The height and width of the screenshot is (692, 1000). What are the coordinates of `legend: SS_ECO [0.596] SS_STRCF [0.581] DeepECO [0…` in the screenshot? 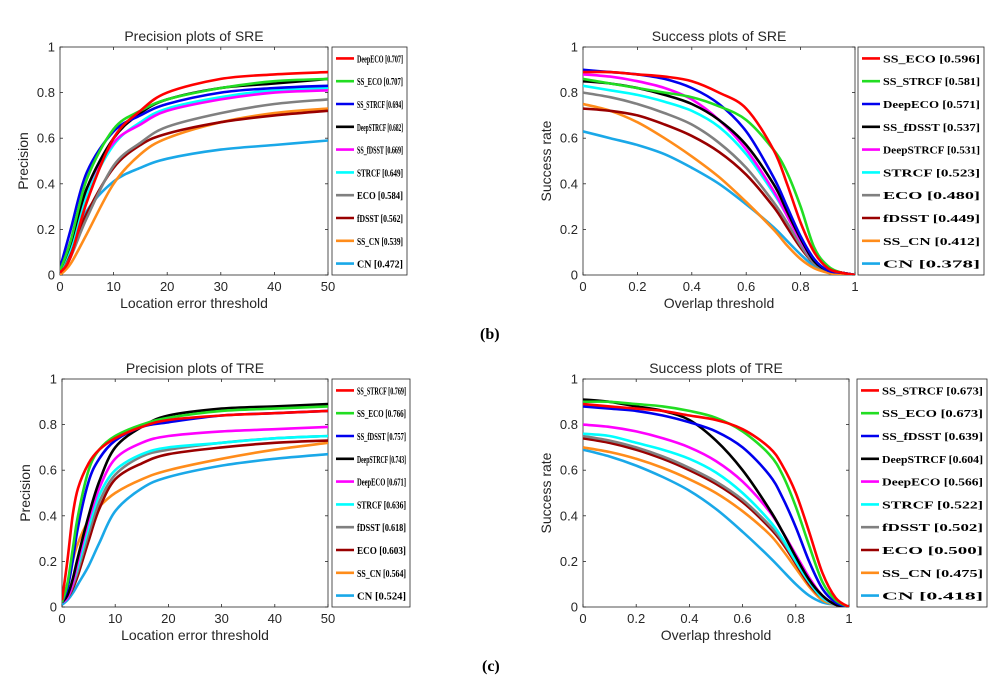 It's located at (921, 161).